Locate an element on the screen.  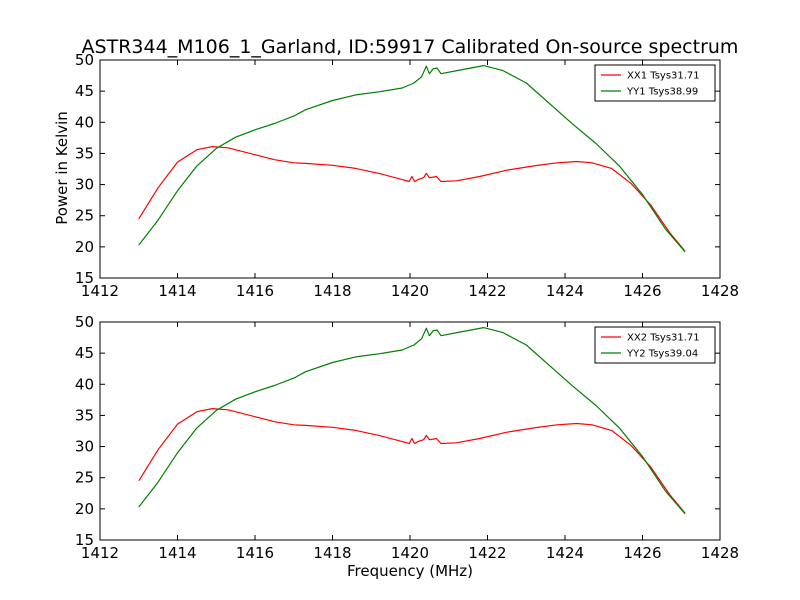
top-legend: XX1 Tsys31.71 YY1 Tsys38.99 is located at coordinates (655, 83).